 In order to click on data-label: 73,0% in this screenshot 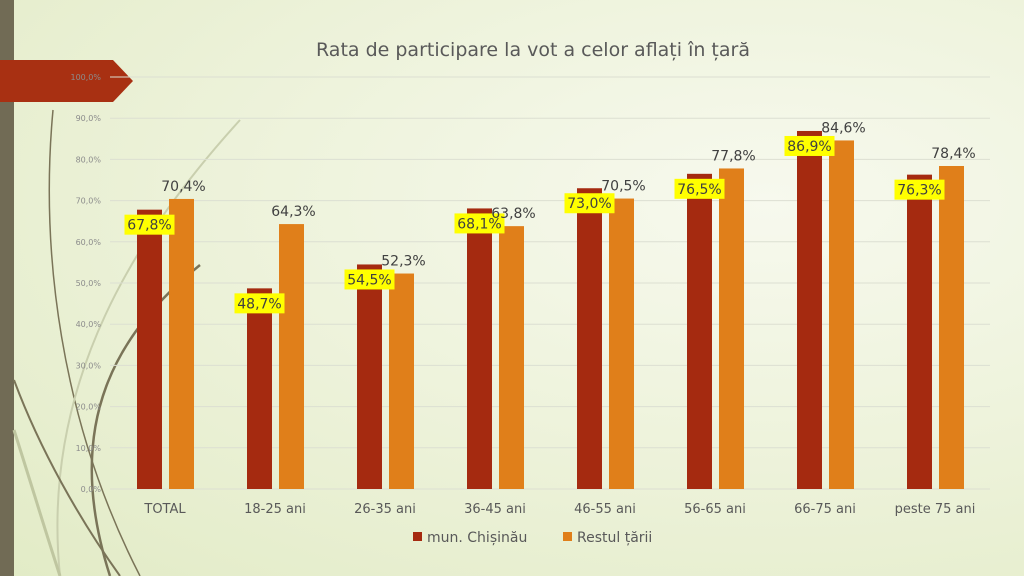, I will do `click(589, 204)`.